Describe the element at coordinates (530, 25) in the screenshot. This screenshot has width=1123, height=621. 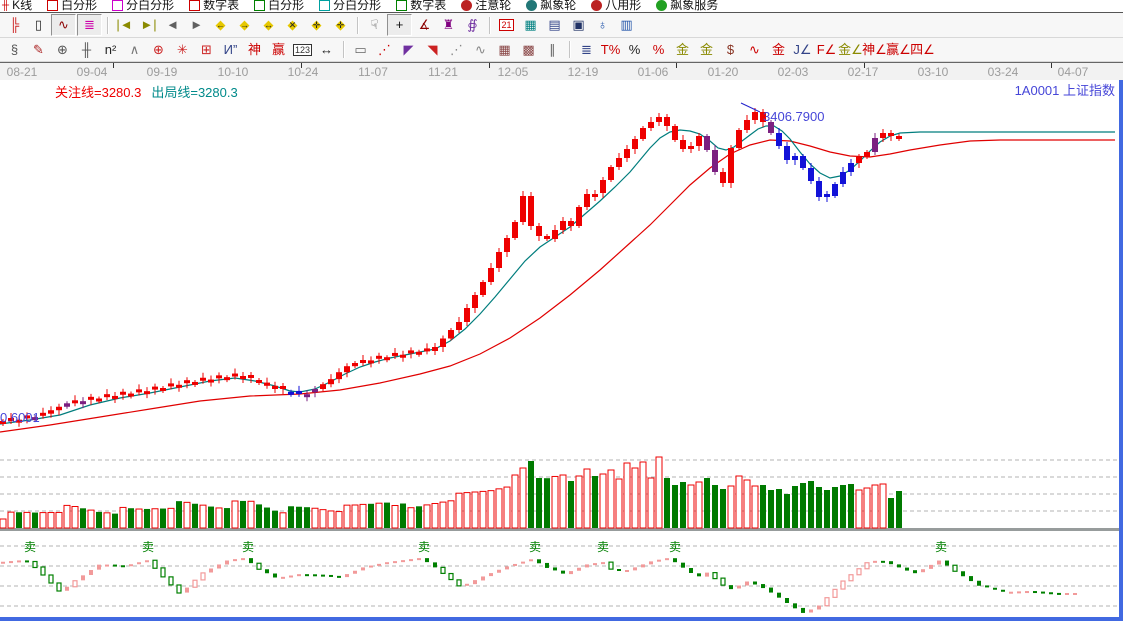
I see `calculator-button: ▦` at that location.